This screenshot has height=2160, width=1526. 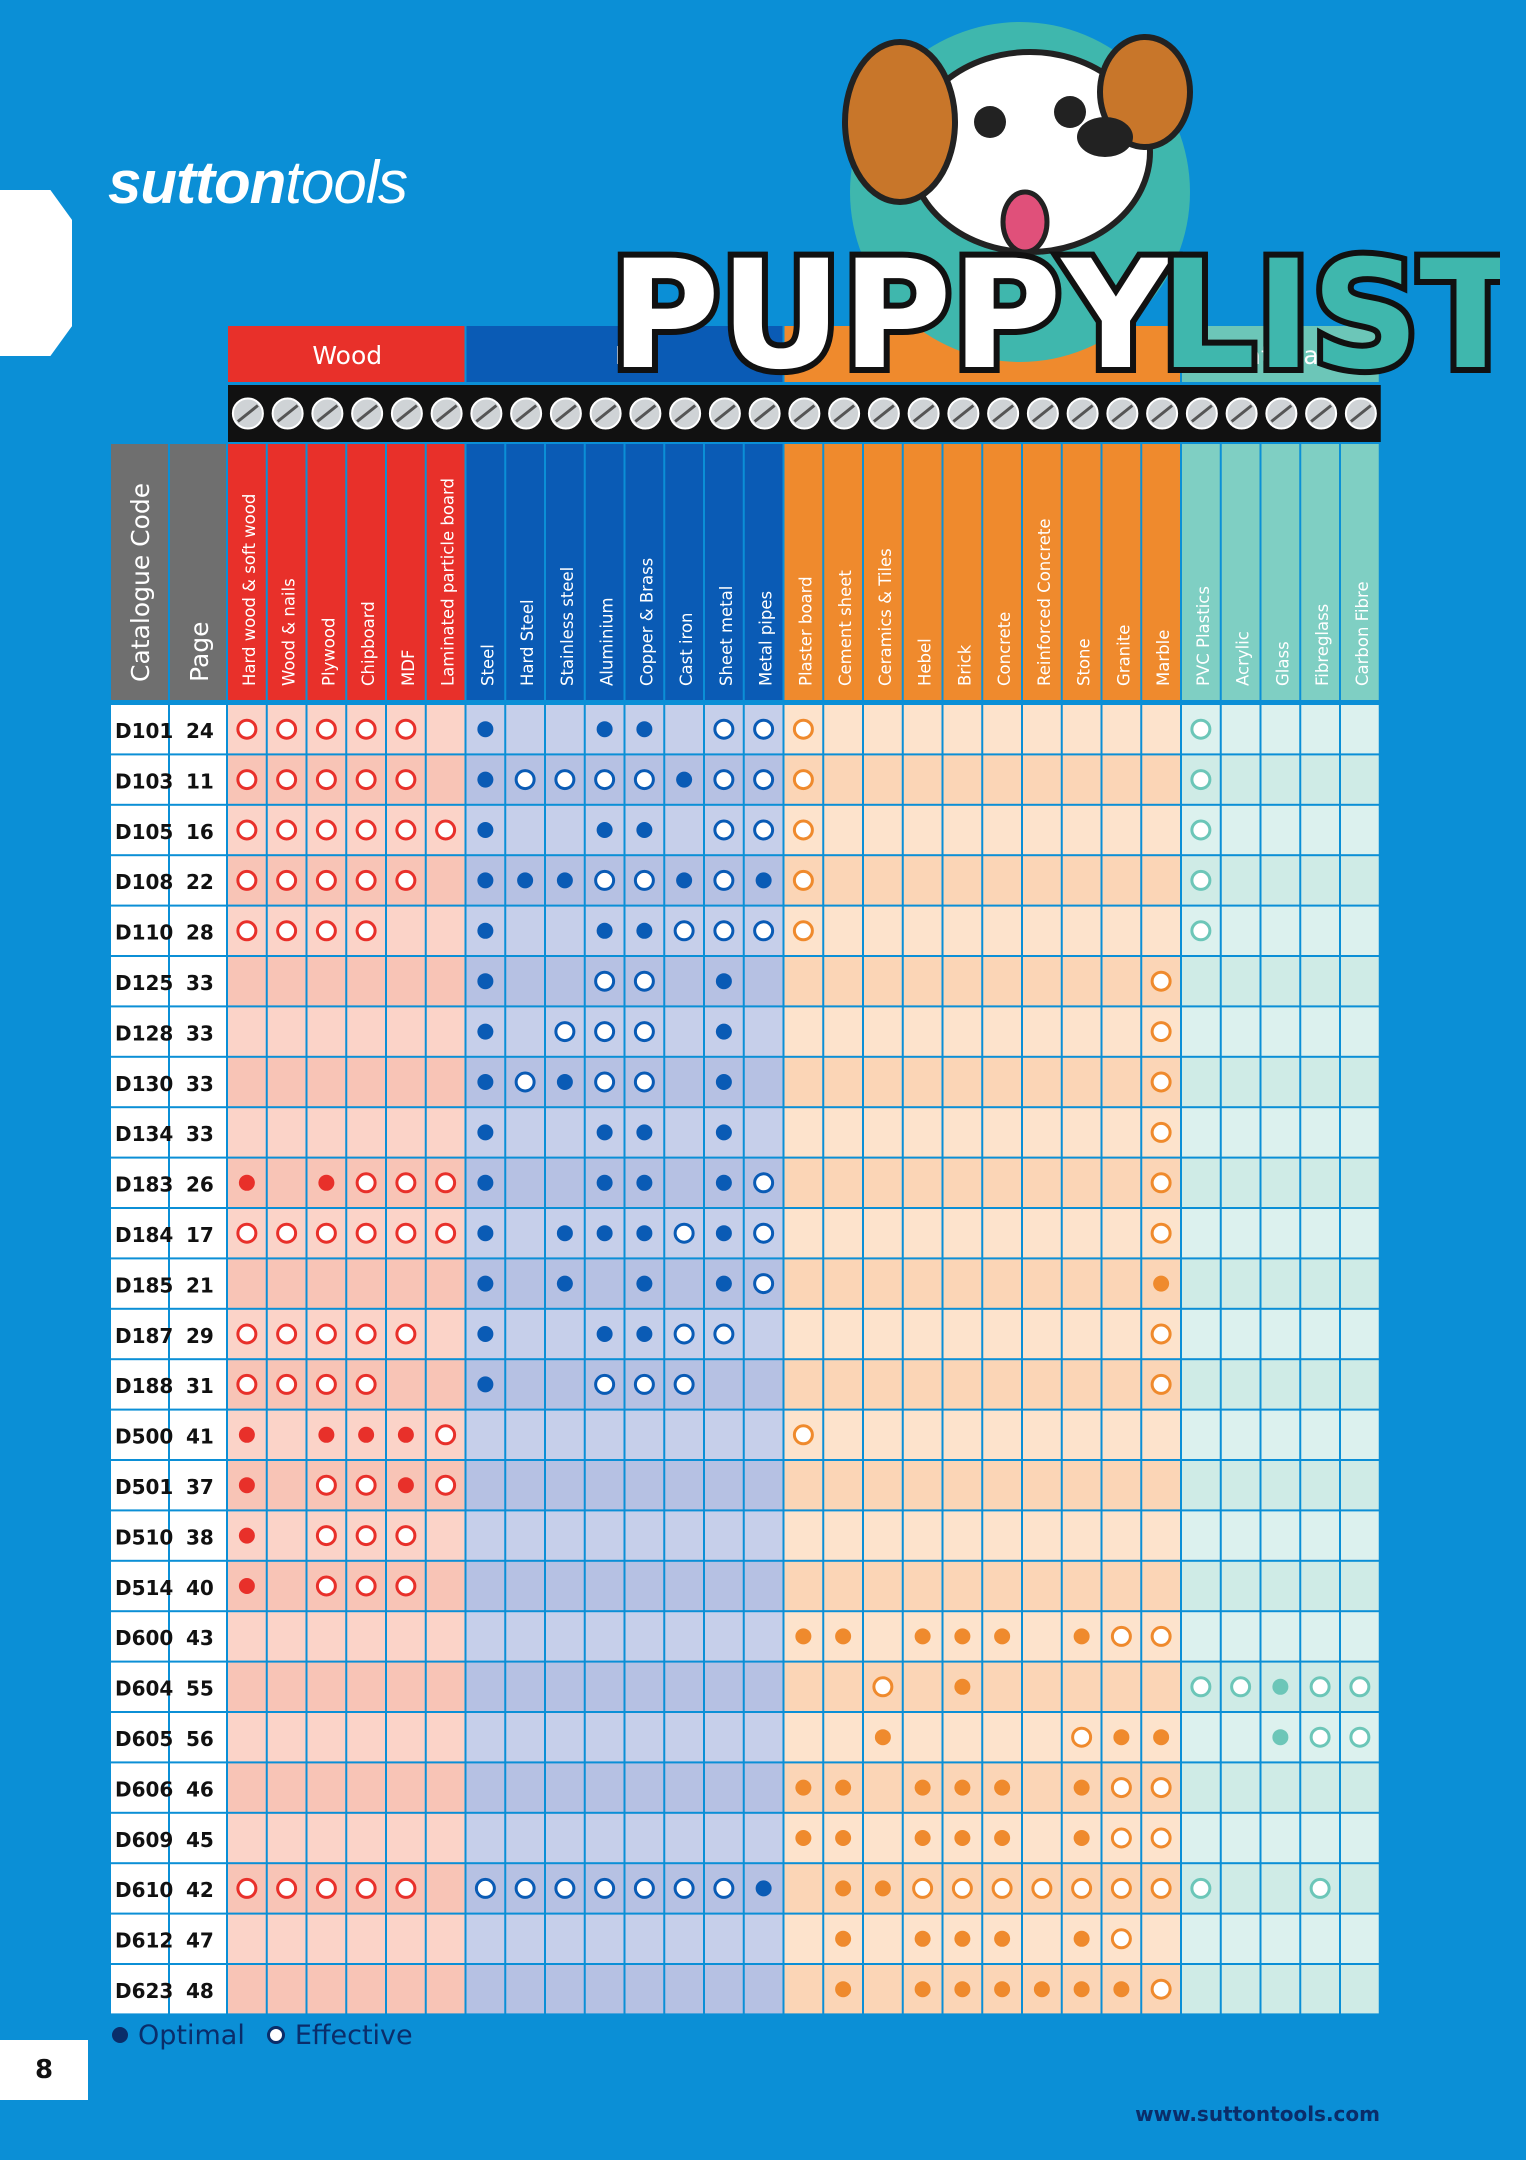 What do you see at coordinates (144, 832) in the screenshot?
I see `catalogue-code: D105` at bounding box center [144, 832].